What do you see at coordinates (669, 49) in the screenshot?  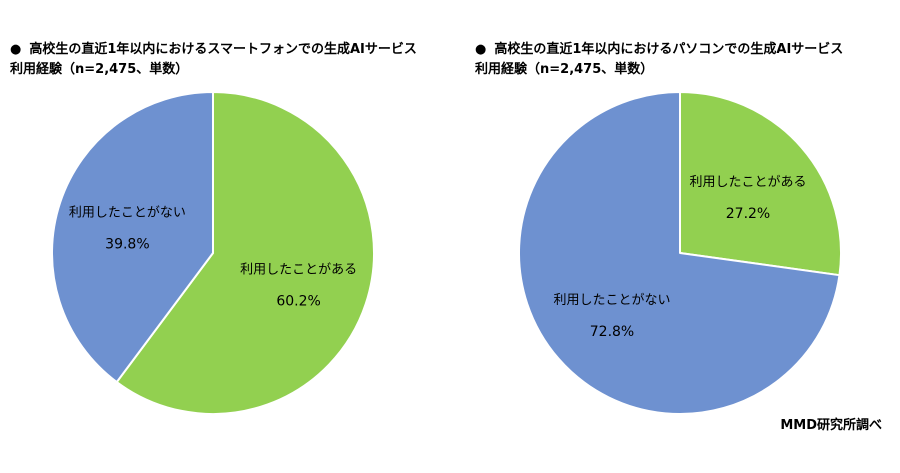 I see `chart-title-line1: 高校生の直近1年以内におけるパソコンでの生成AIサービス` at bounding box center [669, 49].